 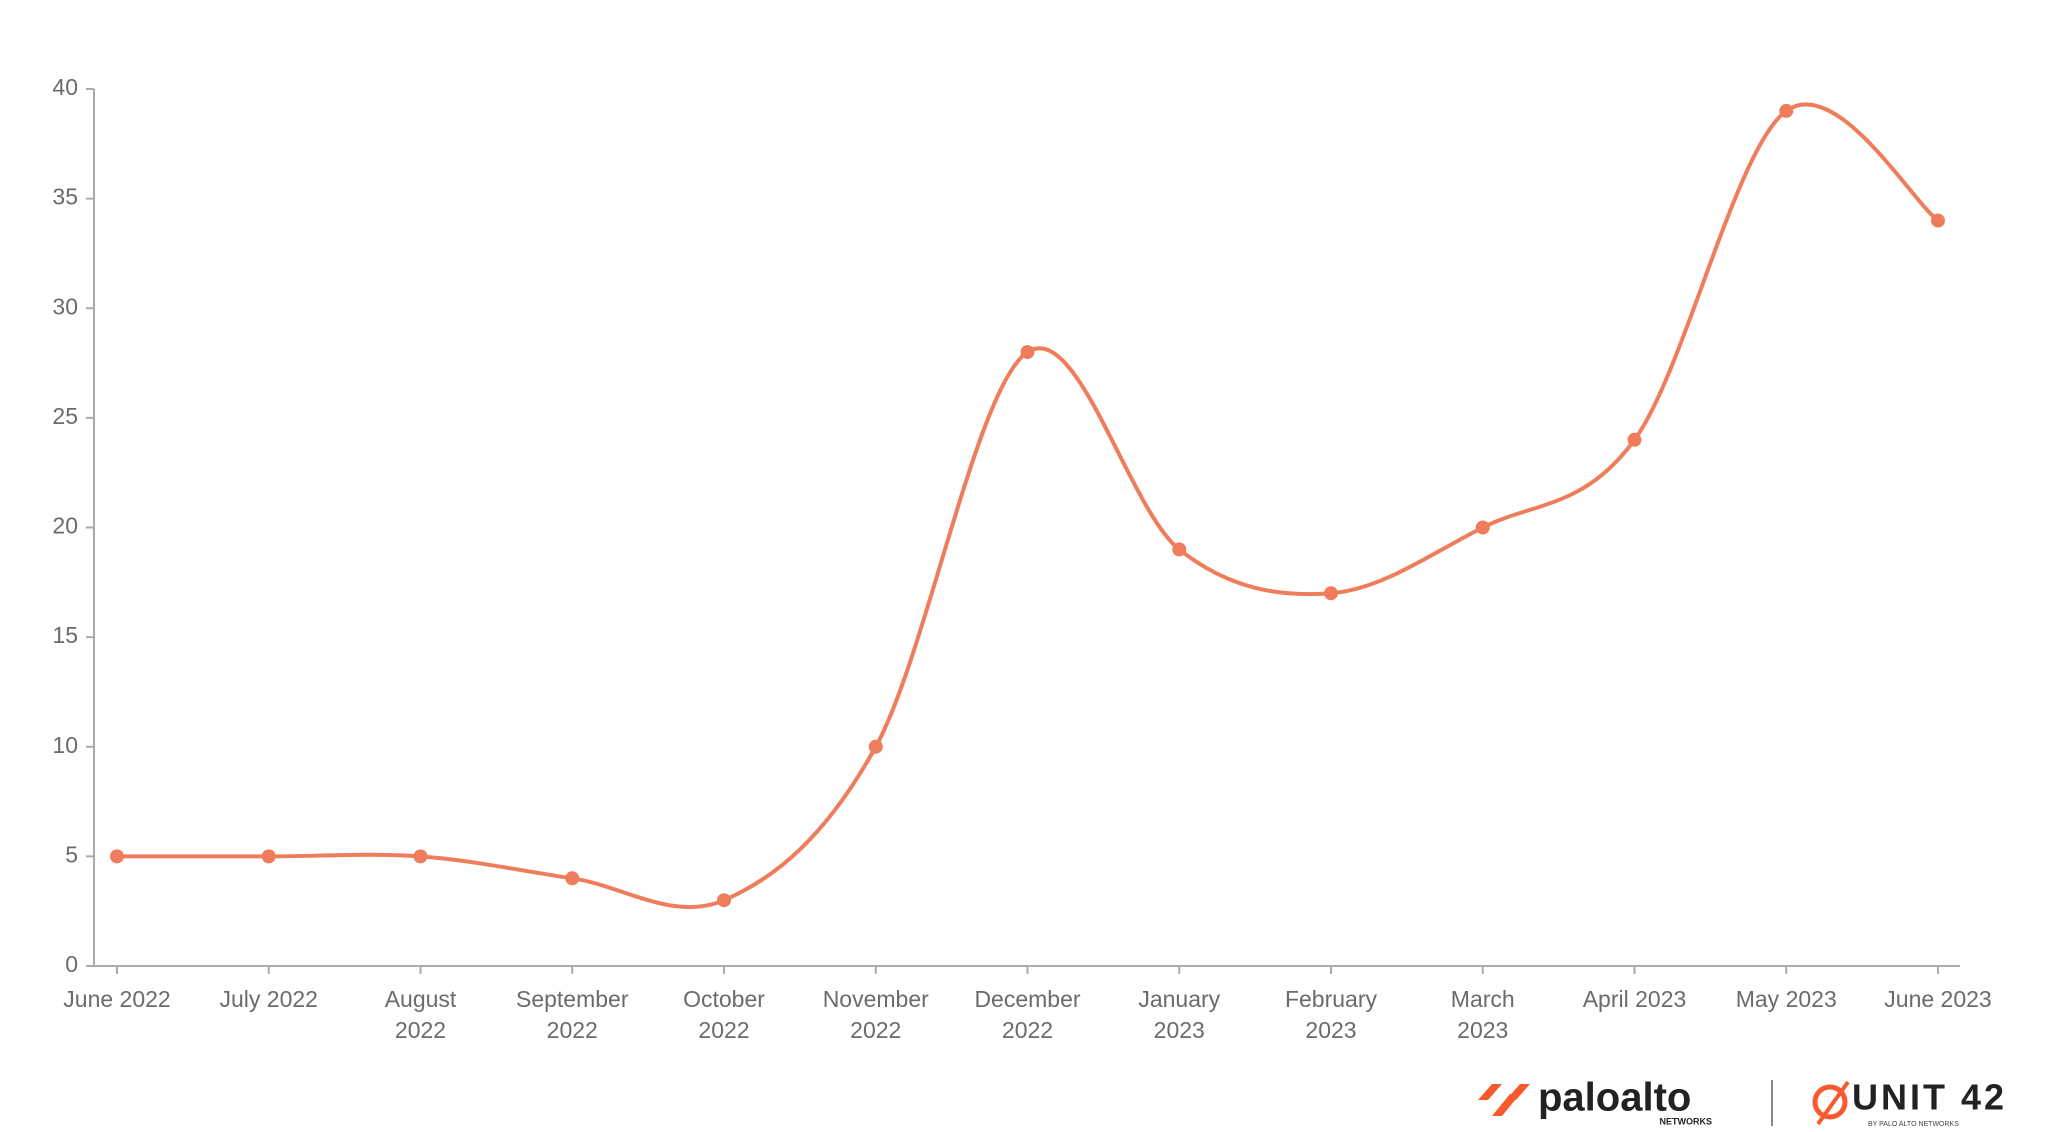 I want to click on x-tick-label: July 2022, so click(x=269, y=999).